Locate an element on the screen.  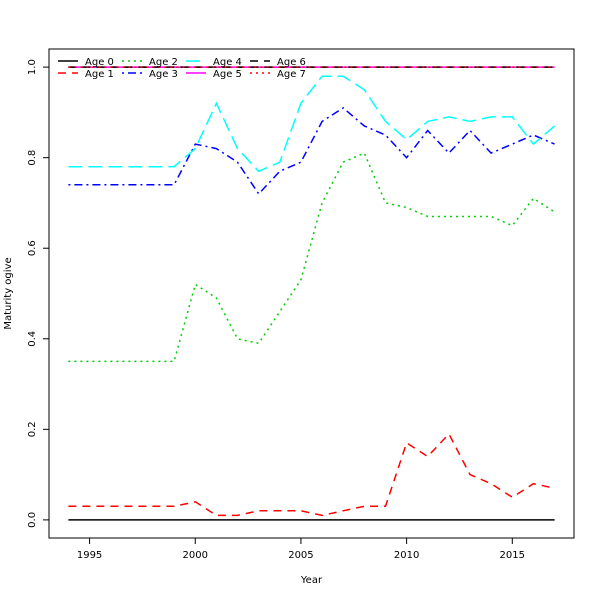
x-tick-label: 2000 is located at coordinates (195, 555).